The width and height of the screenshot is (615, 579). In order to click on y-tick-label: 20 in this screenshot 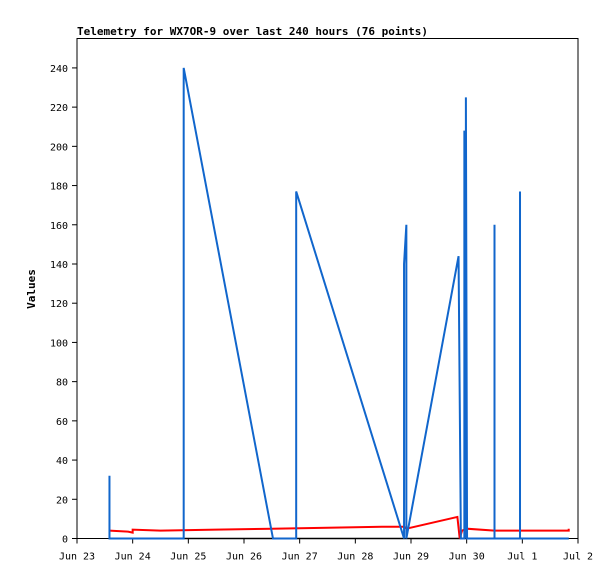, I will do `click(62, 500)`.